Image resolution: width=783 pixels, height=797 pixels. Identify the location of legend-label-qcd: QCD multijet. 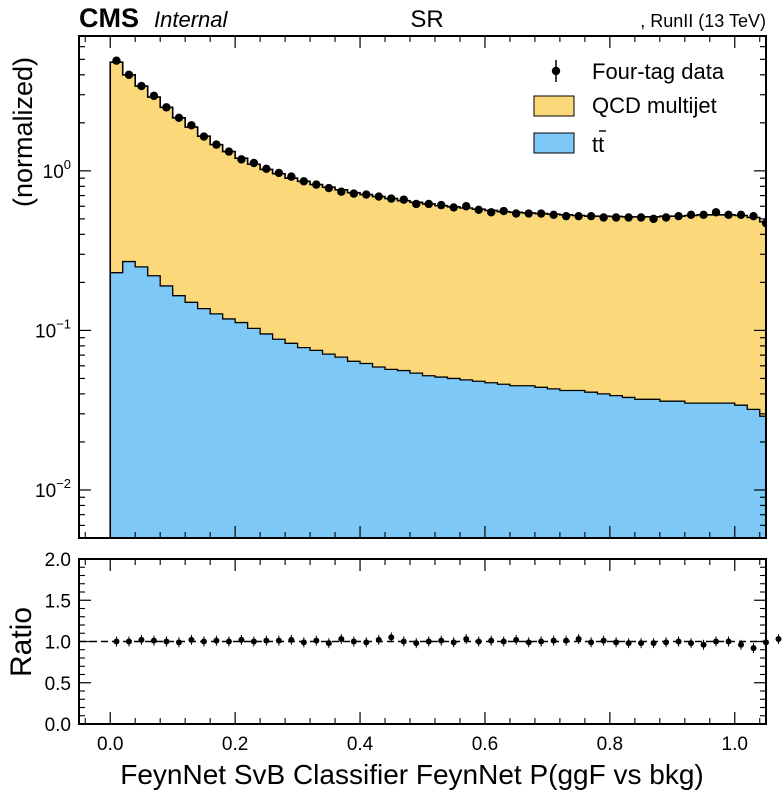
(654, 105).